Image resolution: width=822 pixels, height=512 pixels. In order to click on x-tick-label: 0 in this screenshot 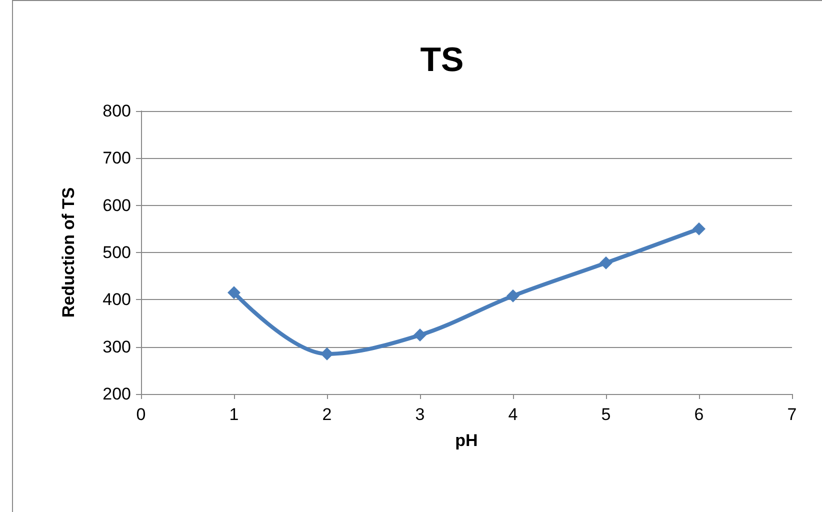, I will do `click(141, 414)`.